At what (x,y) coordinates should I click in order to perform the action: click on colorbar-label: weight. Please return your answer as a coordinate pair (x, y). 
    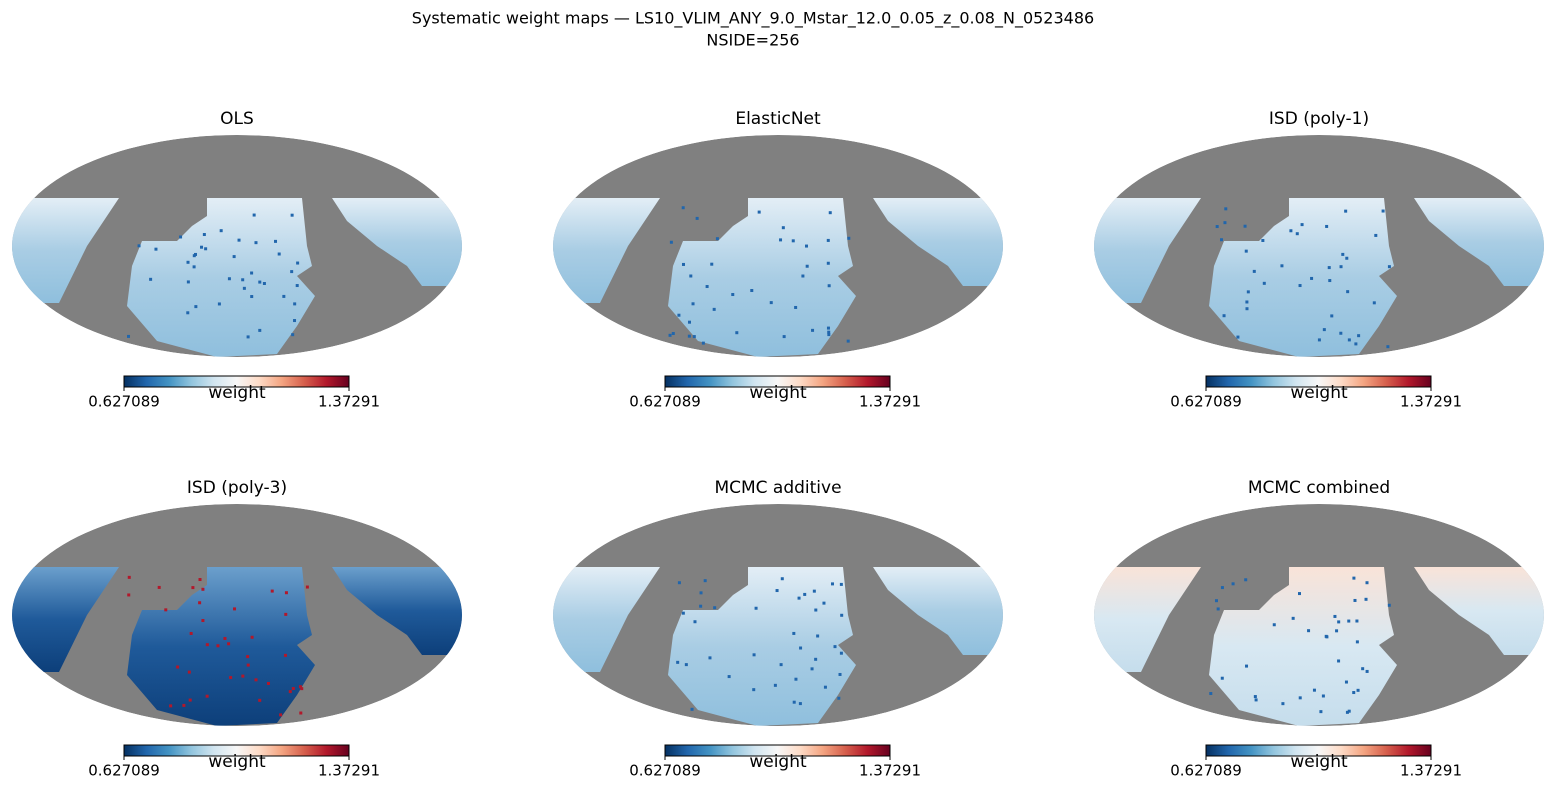
    Looking at the image, I should click on (1319, 393).